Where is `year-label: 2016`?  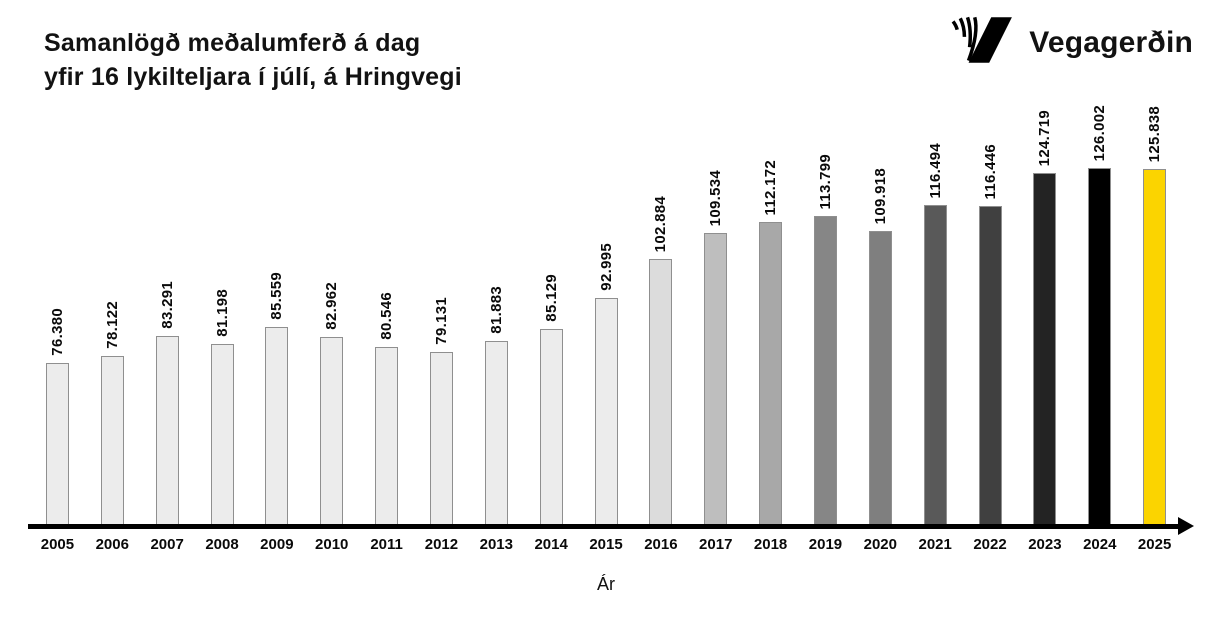 year-label: 2016 is located at coordinates (661, 544).